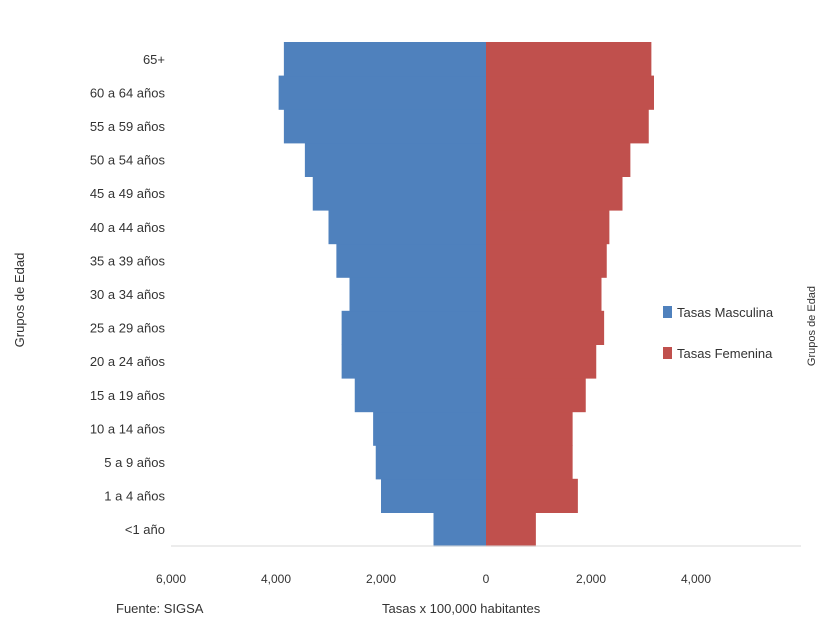 Image resolution: width=822 pixels, height=627 pixels. What do you see at coordinates (667, 353) in the screenshot?
I see `legend-swatch-femenina` at bounding box center [667, 353].